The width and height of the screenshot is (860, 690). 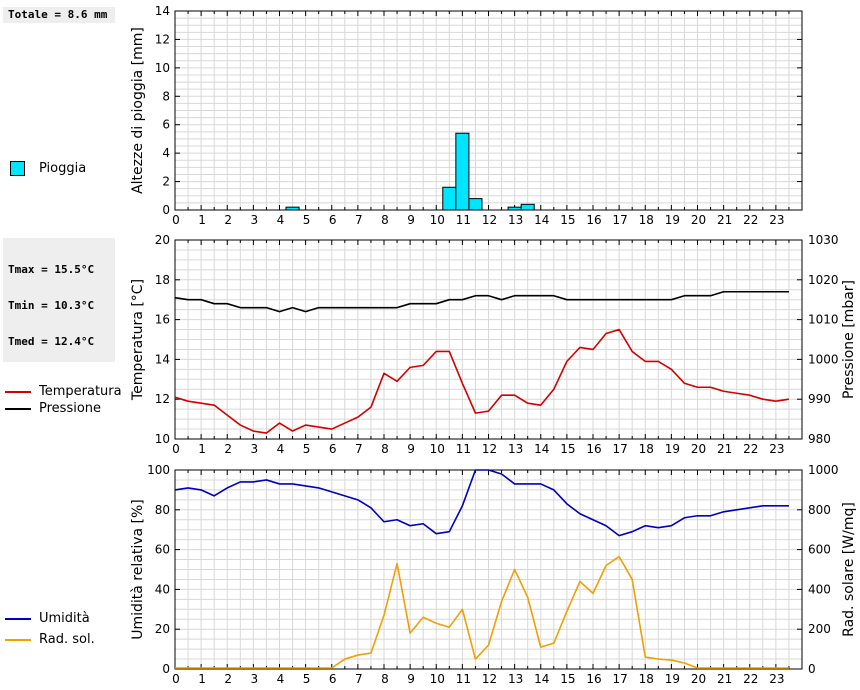 What do you see at coordinates (162, 39) in the screenshot?
I see `y-tick-label-0-6: 12` at bounding box center [162, 39].